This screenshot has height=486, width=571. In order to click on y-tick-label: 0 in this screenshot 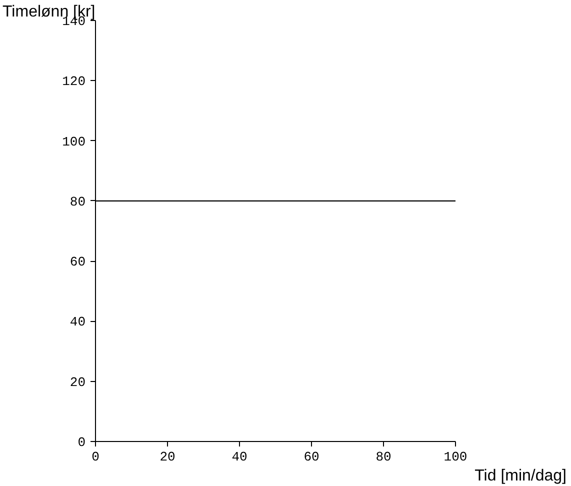, I will do `click(82, 442)`.